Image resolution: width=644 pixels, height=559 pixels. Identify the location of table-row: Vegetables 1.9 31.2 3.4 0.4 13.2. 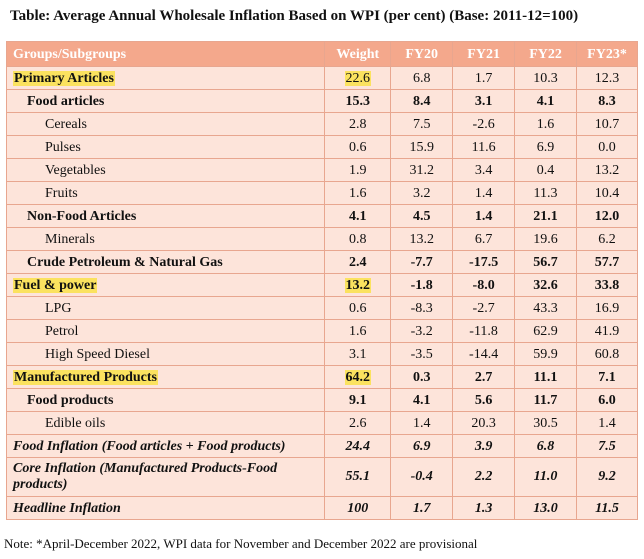
(321, 170).